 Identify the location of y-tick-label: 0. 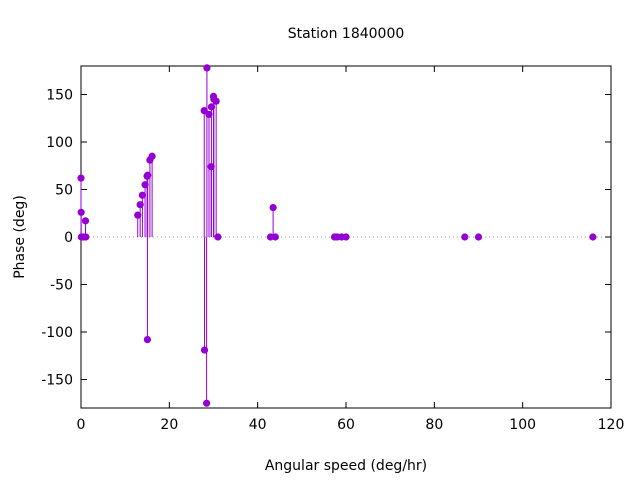
(68, 238).